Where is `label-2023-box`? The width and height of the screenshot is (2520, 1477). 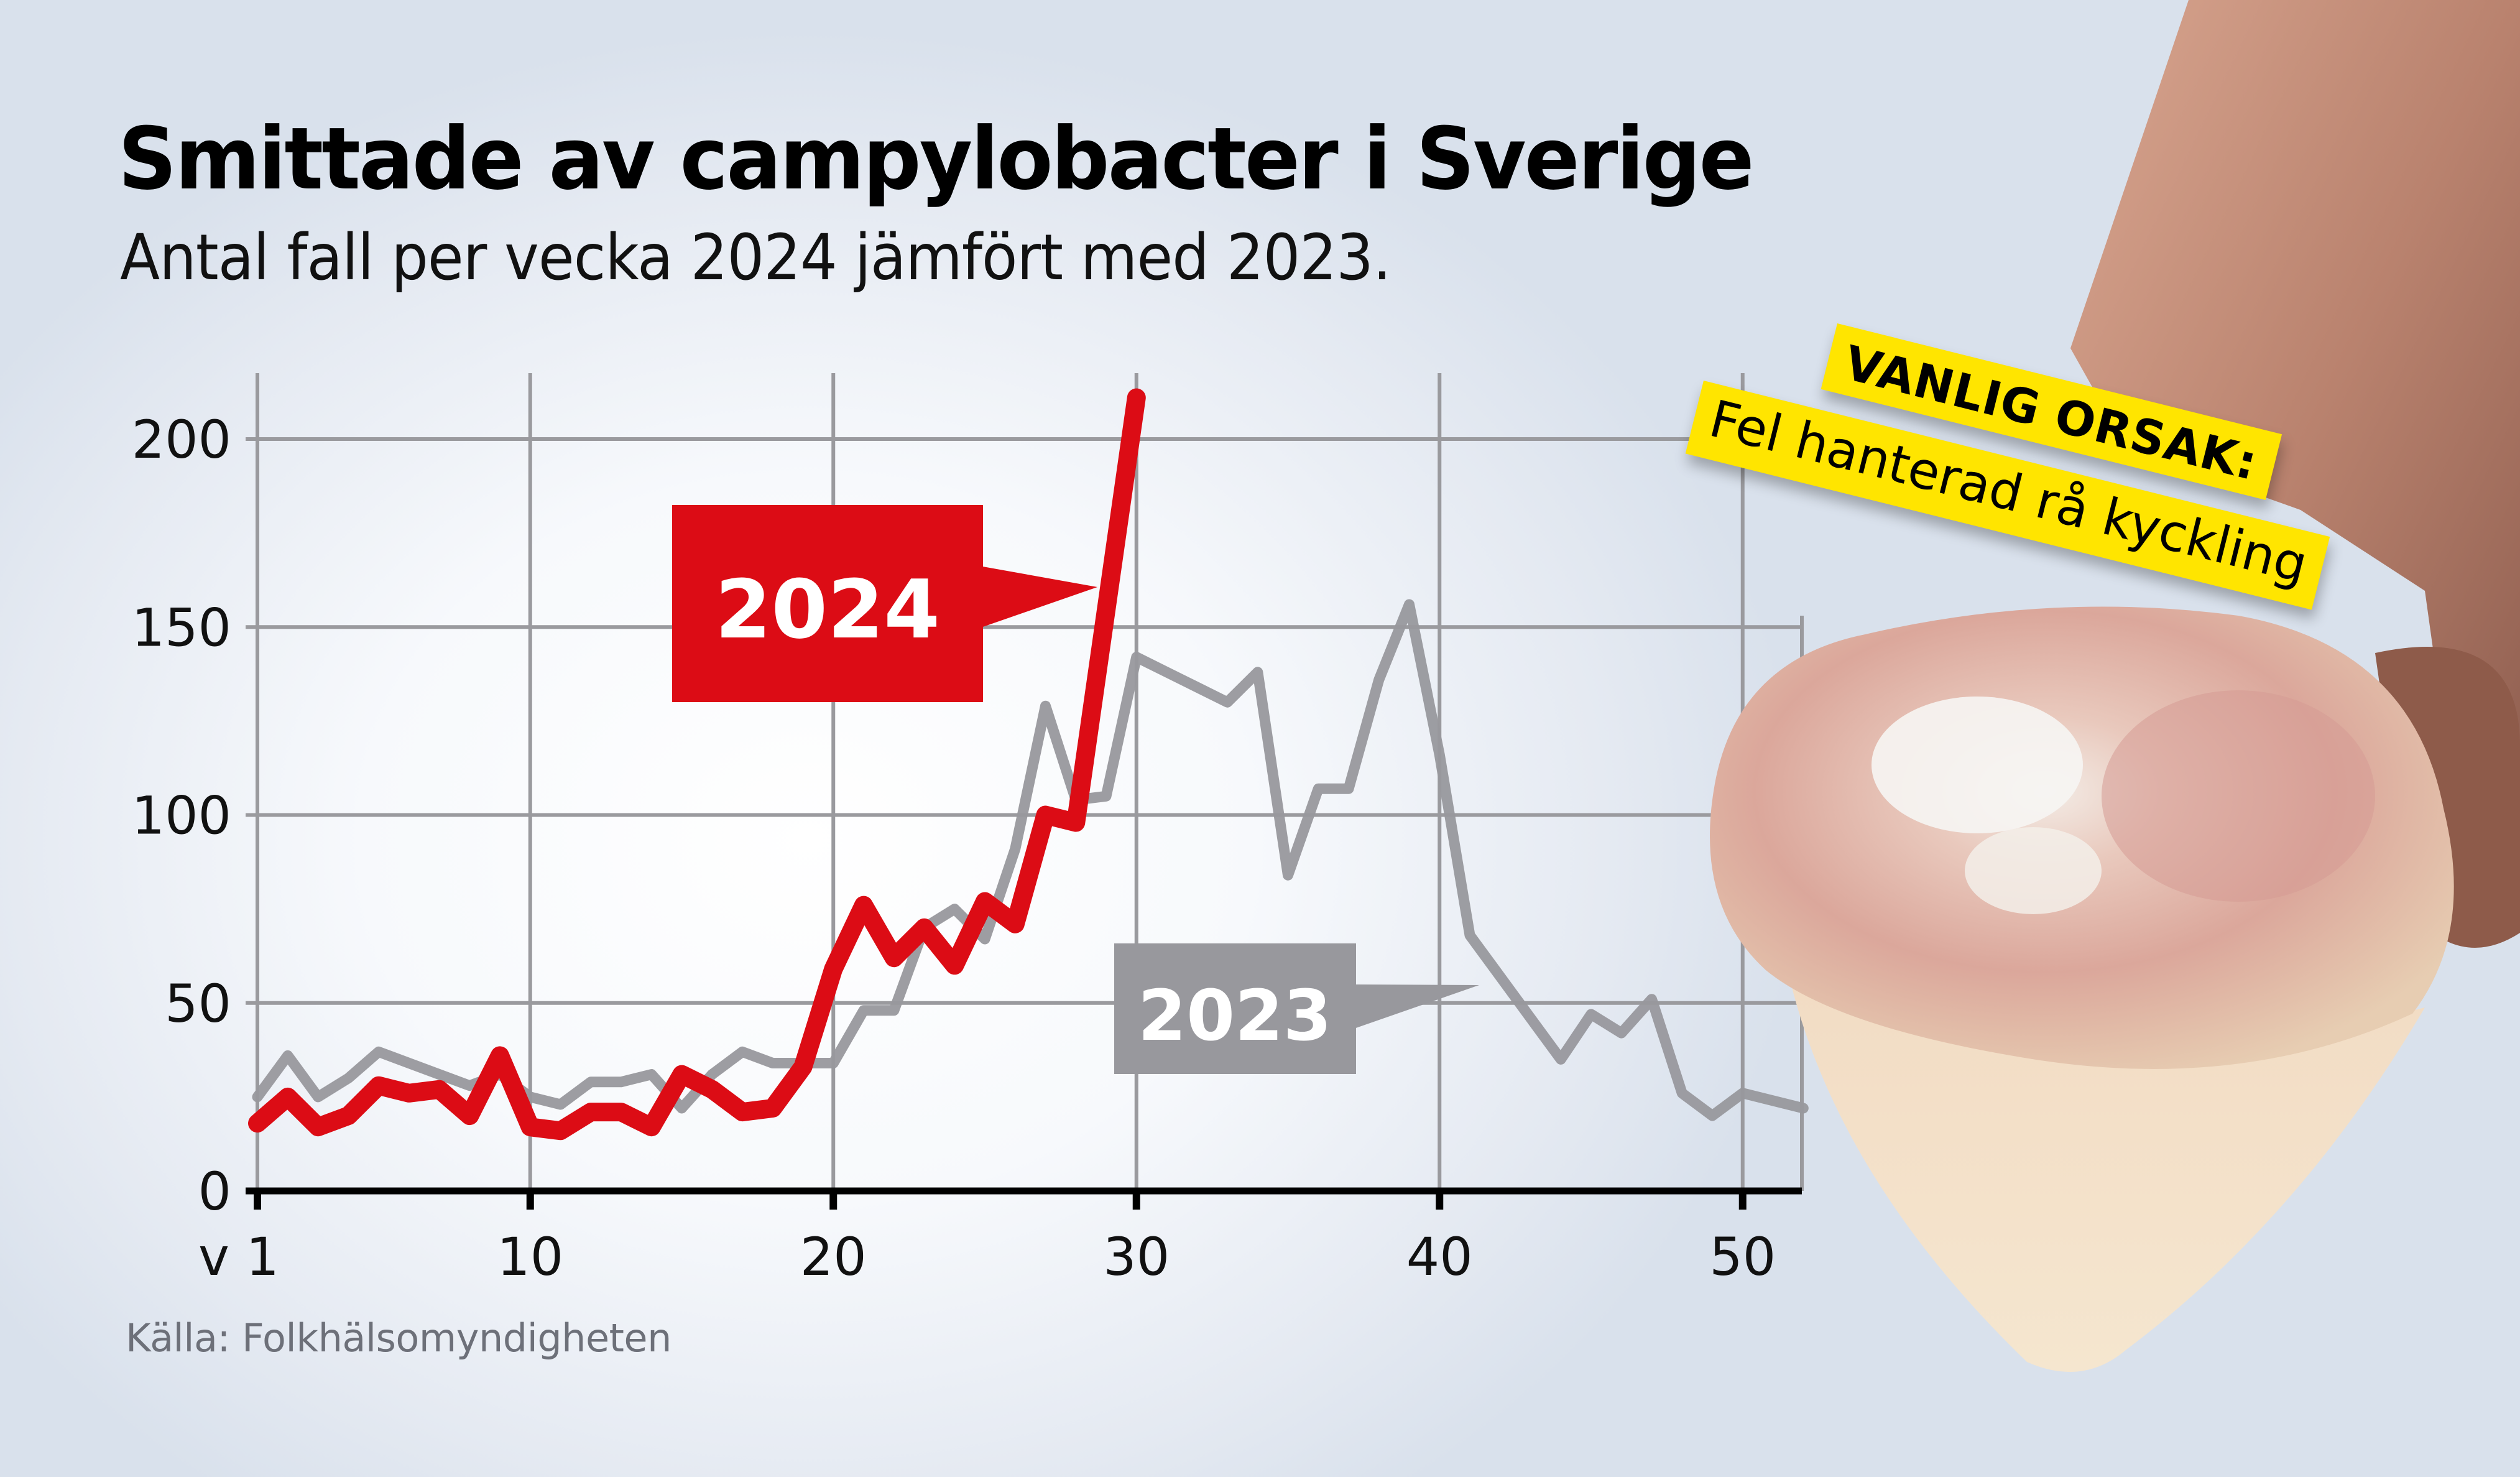 label-2023-box is located at coordinates (1235, 1009).